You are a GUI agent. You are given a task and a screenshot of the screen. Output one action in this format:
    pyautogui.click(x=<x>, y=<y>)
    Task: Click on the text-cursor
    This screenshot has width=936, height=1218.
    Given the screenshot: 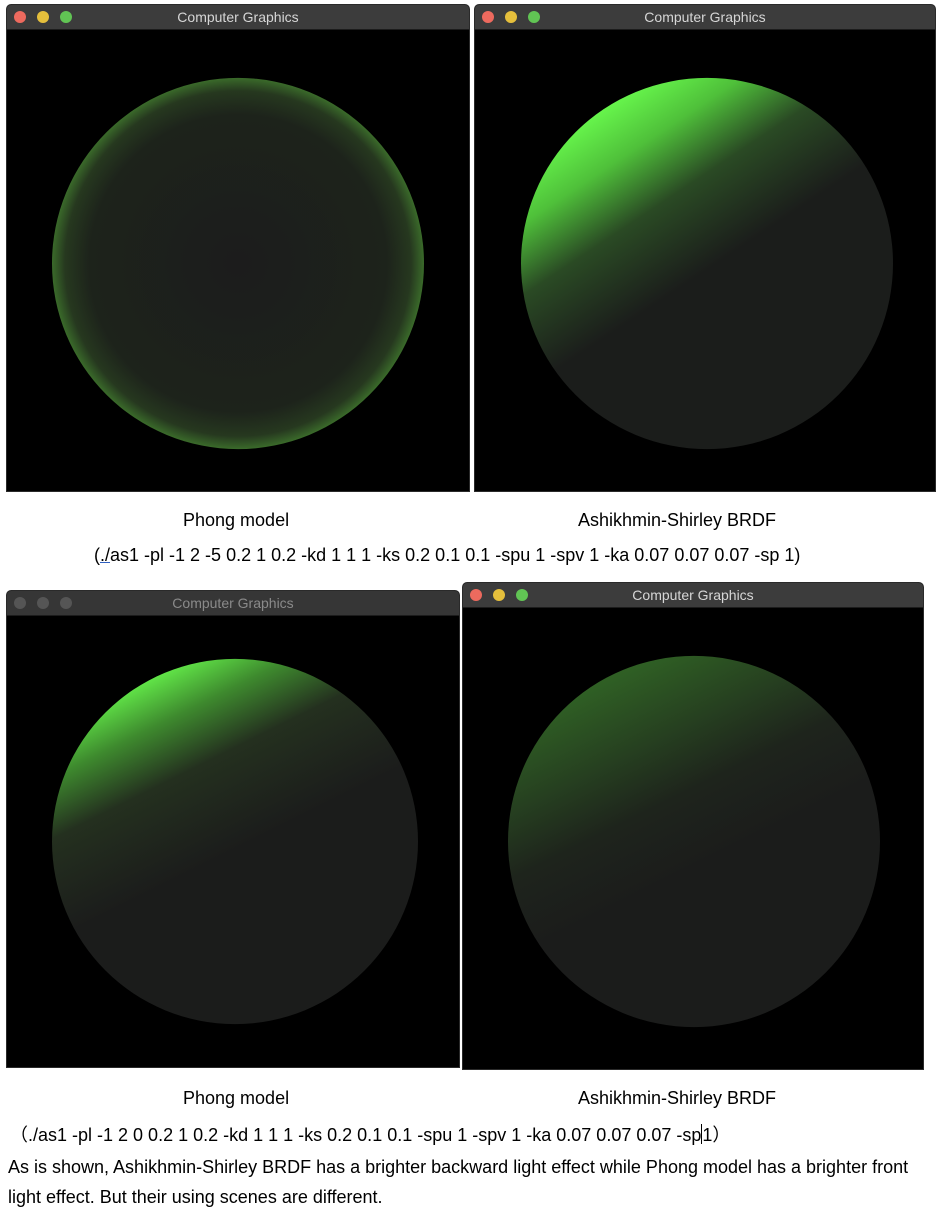 What is the action you would take?
    pyautogui.click(x=702, y=1134)
    